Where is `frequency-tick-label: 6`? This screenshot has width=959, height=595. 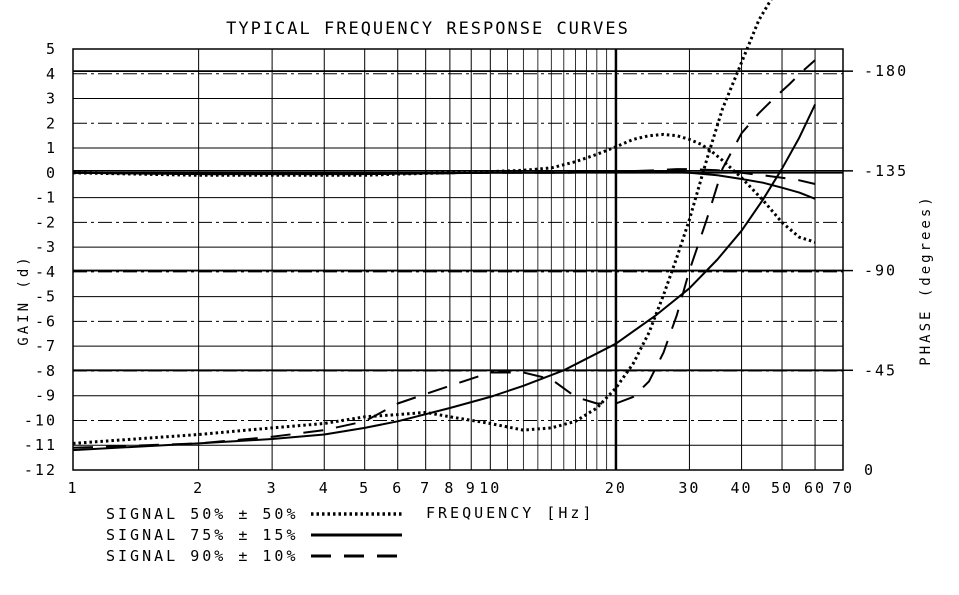
frequency-tick-label: 6 is located at coordinates (397, 488).